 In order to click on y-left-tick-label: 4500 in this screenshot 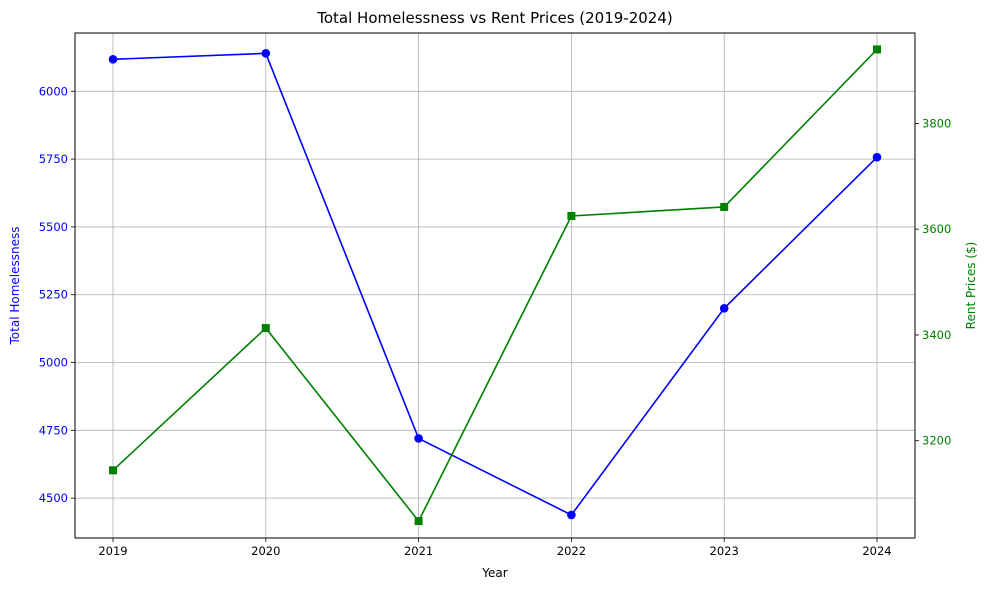, I will do `click(53, 498)`.